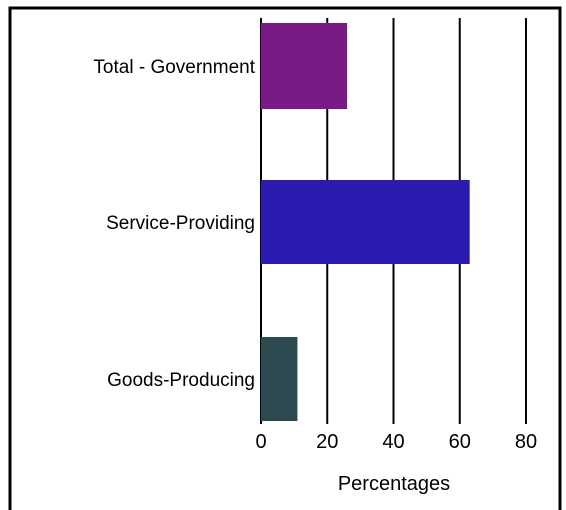  I want to click on tick-labels: 0 20 40 60 80, so click(396, 442).